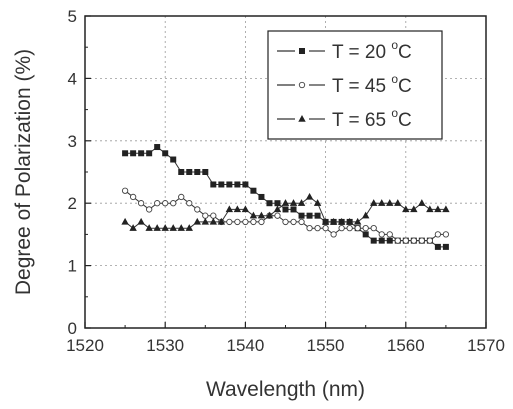  Describe the element at coordinates (344, 84) in the screenshot. I see `legend-item: T = 45 oC` at that location.